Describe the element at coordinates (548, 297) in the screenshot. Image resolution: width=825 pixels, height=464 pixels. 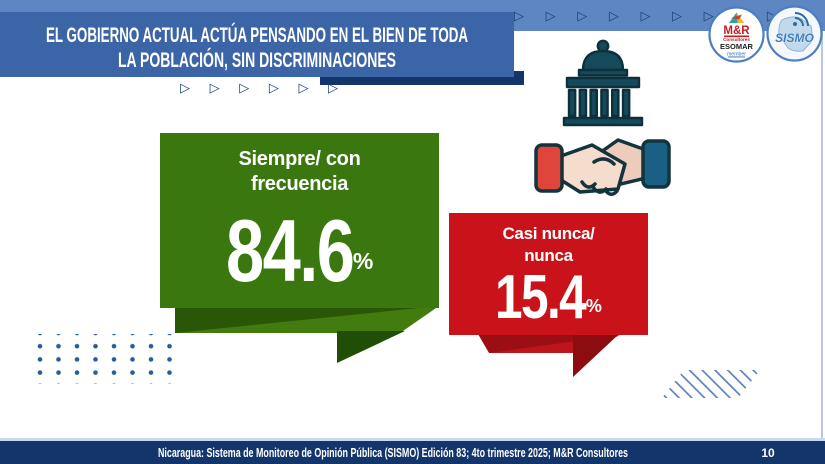
I see `result-value: 15.4%` at that location.